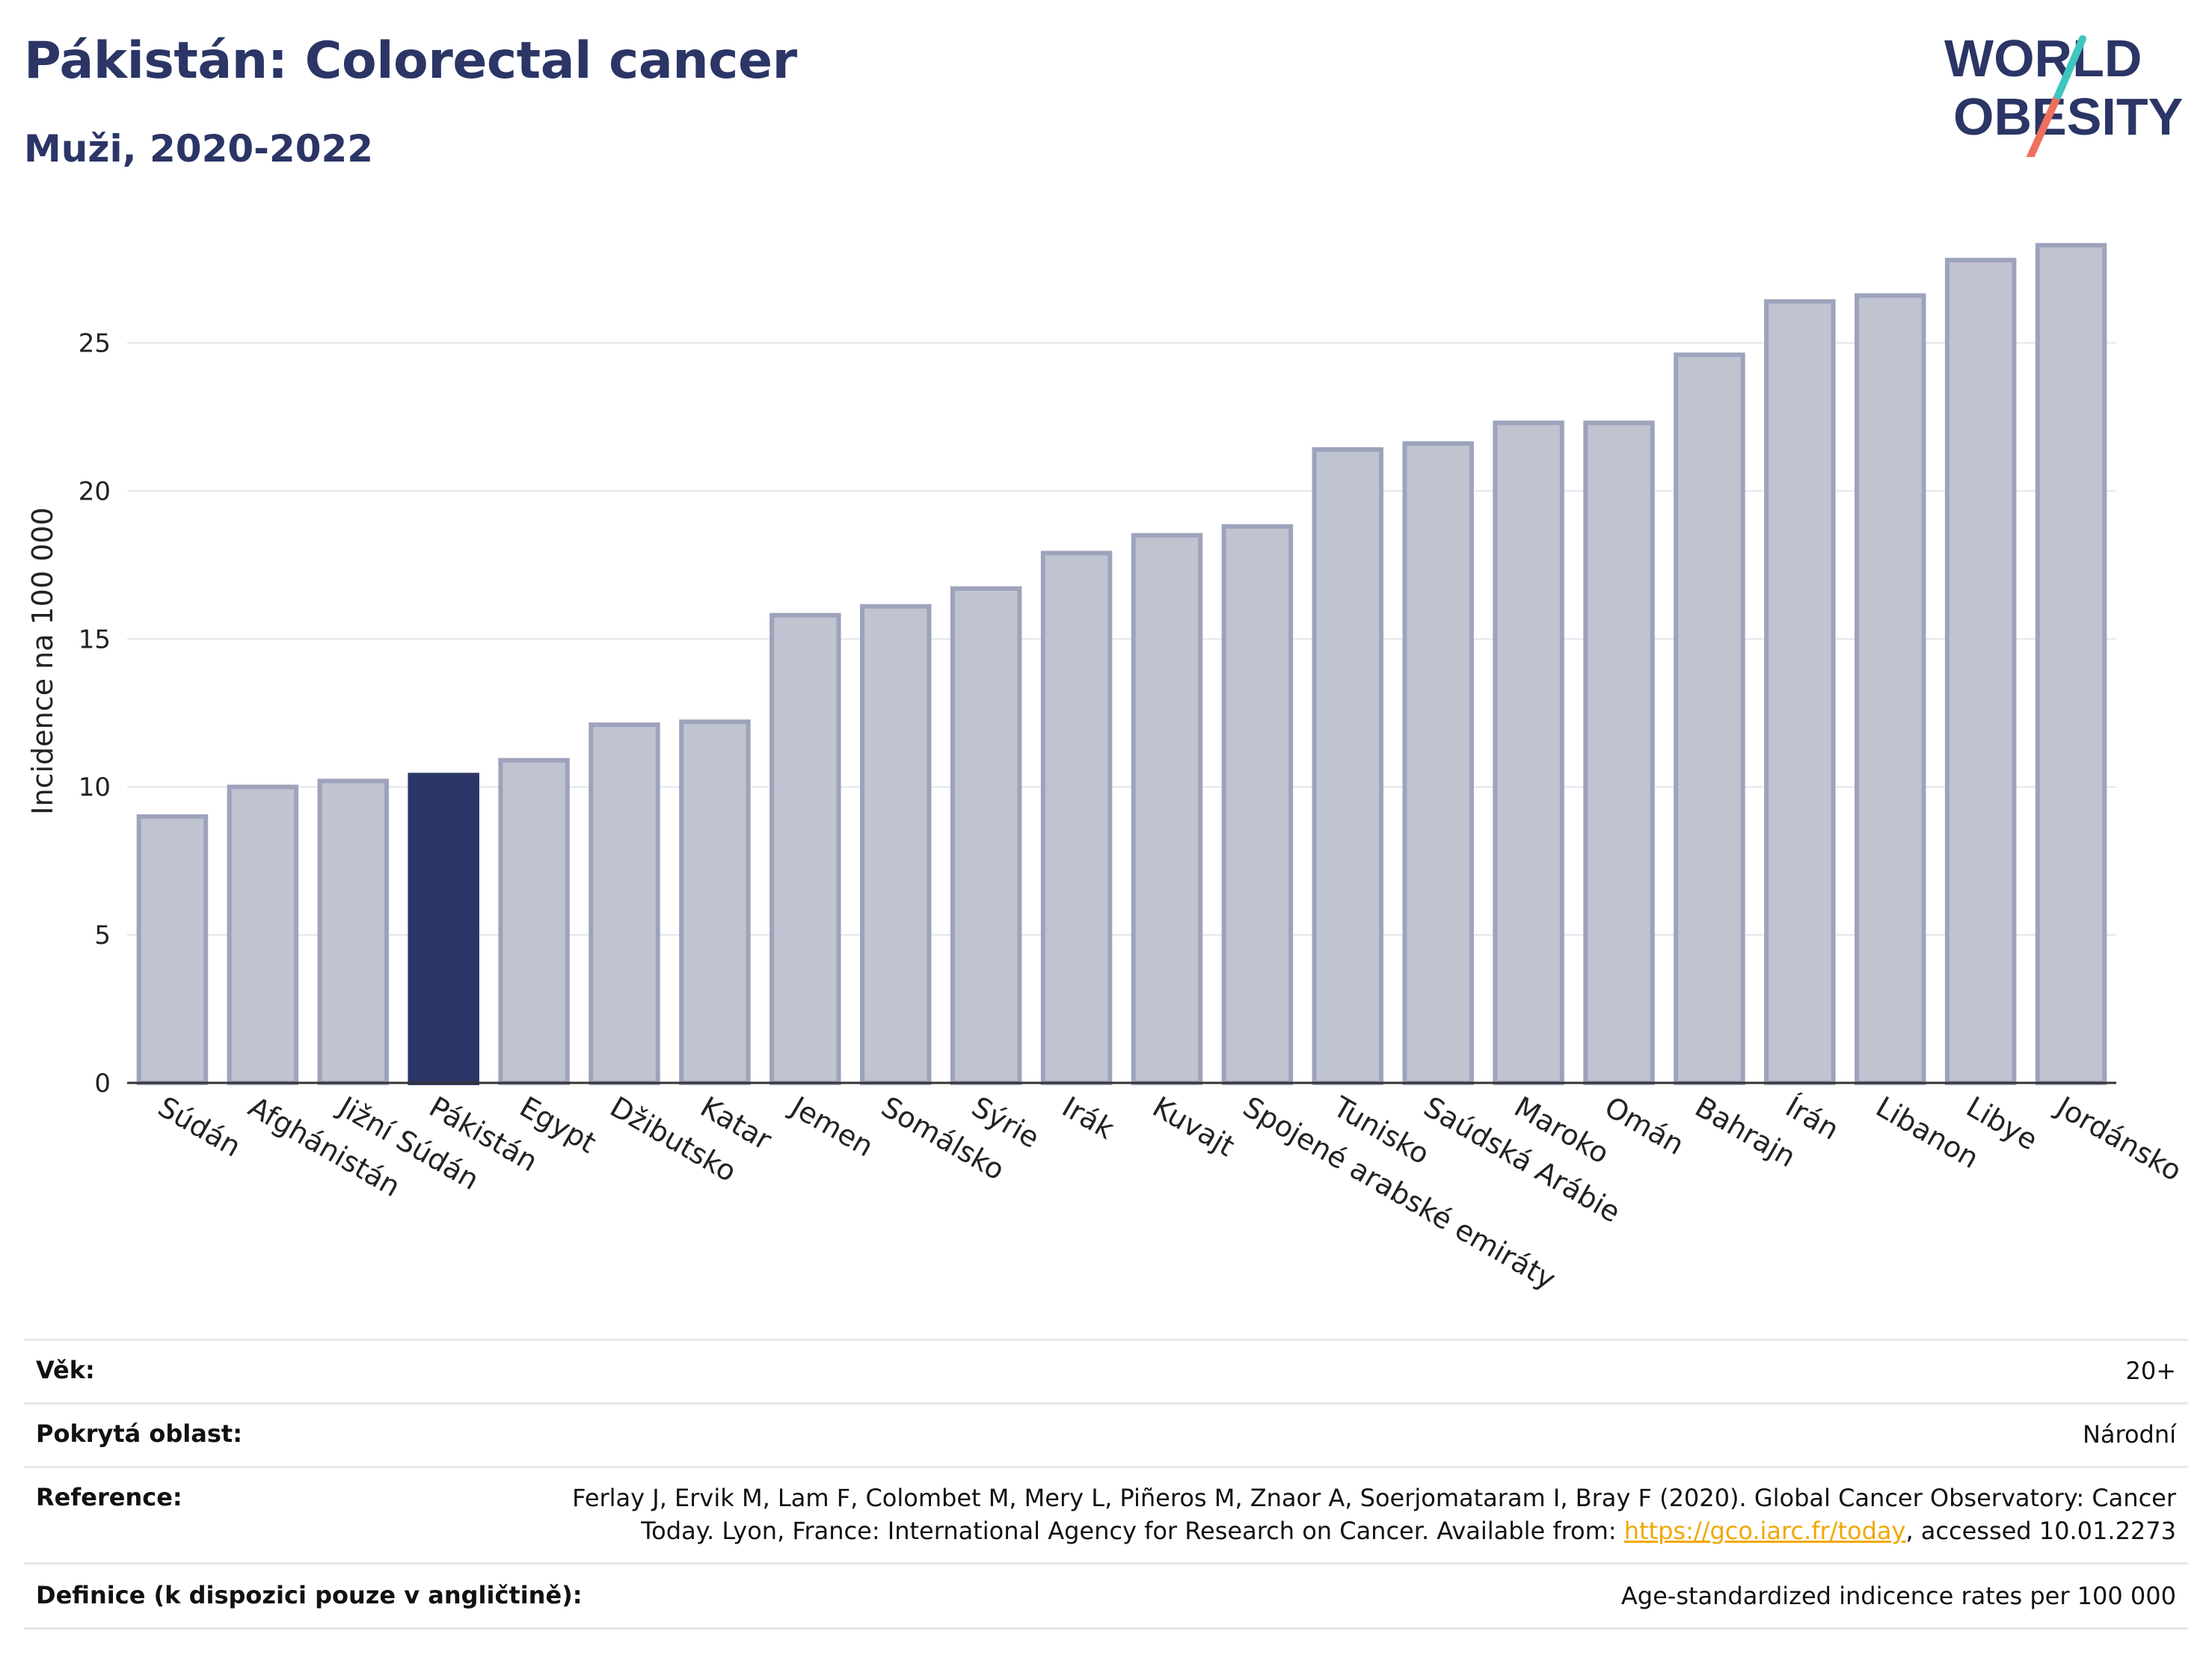  What do you see at coordinates (65, 1370) in the screenshot?
I see `age-label: Věk:` at bounding box center [65, 1370].